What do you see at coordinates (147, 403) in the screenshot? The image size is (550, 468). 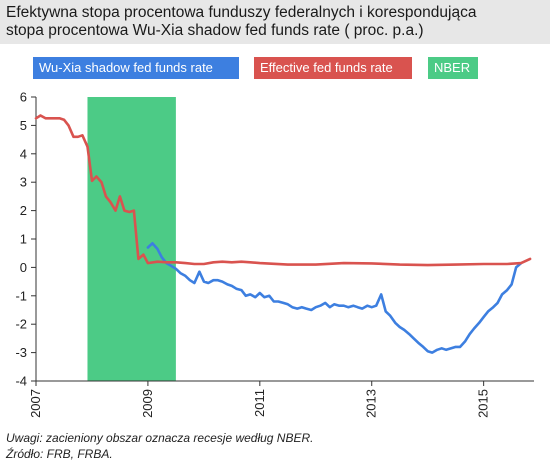 I see `x-tick-label-1: 2009` at bounding box center [147, 403].